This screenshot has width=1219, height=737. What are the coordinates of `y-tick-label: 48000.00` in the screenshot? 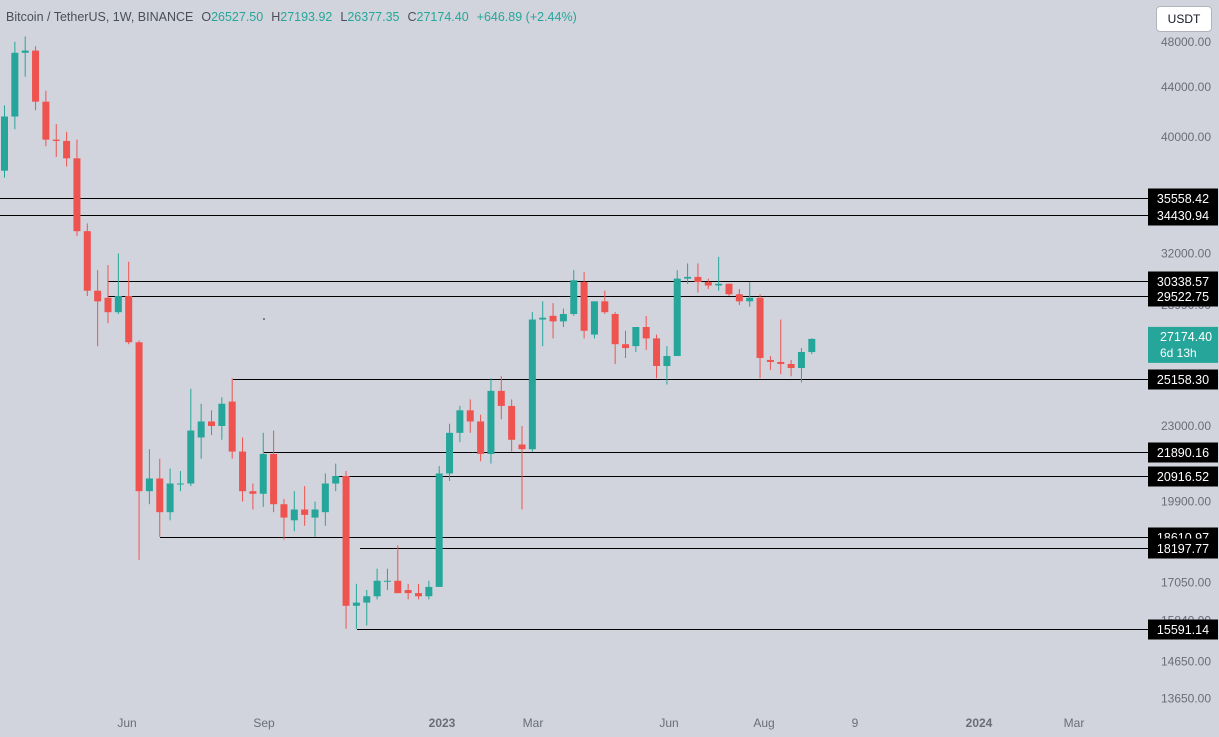 It's located at (1186, 42).